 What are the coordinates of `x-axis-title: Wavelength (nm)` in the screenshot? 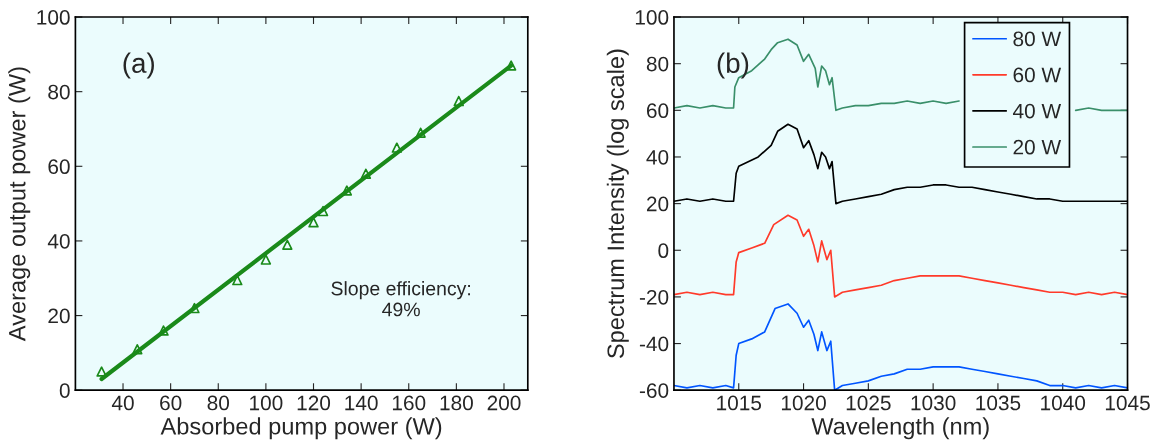 It's located at (900, 428).